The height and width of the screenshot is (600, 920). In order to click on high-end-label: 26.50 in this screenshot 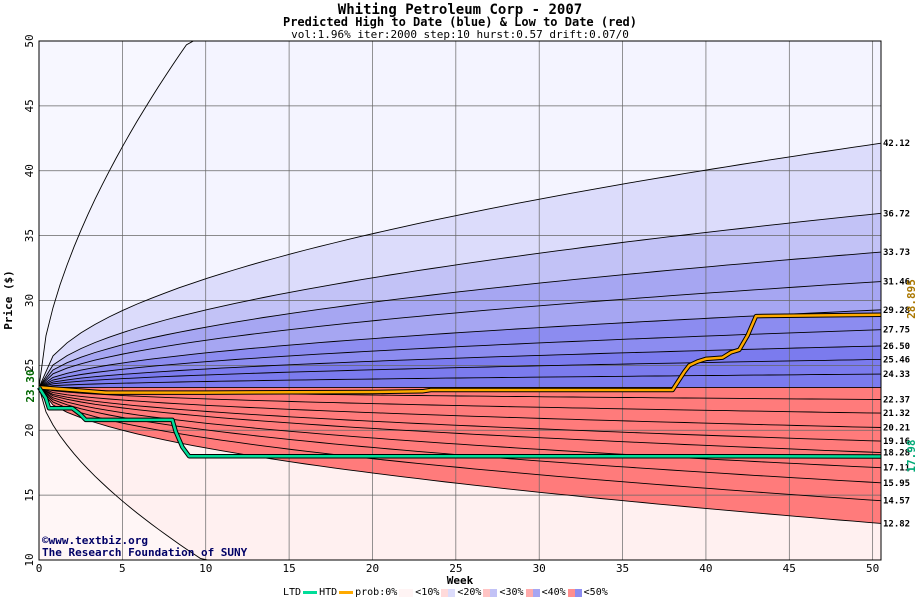, I will do `click(896, 347)`.